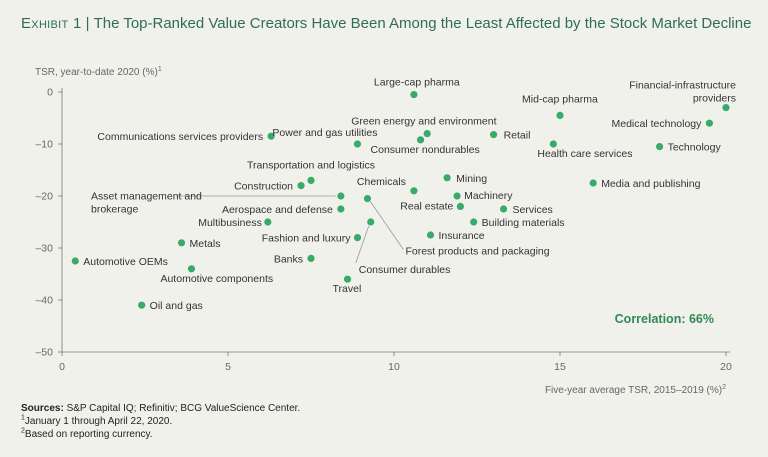 Image resolution: width=768 pixels, height=457 pixels. What do you see at coordinates (324, 133) in the screenshot?
I see `point-label-power-and-gas-utilities: Power and gas utilities` at bounding box center [324, 133].